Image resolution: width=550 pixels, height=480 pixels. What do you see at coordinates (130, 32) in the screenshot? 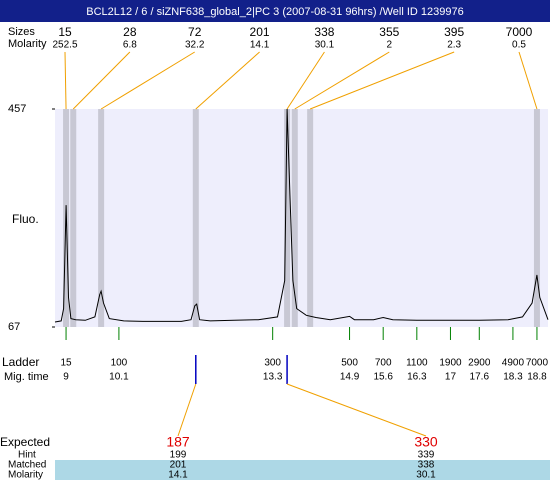
I see `peak-size: 28` at bounding box center [130, 32].